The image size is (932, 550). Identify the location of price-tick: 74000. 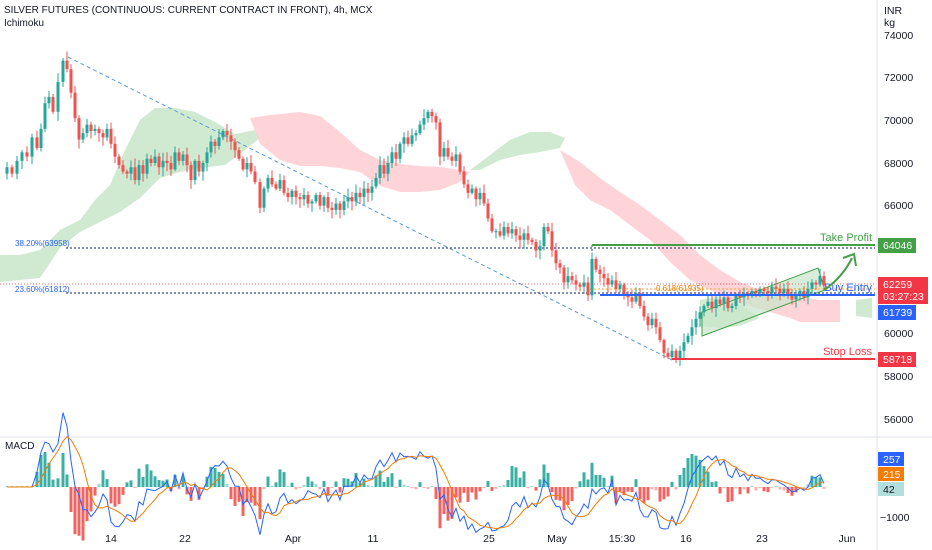
(898, 36).